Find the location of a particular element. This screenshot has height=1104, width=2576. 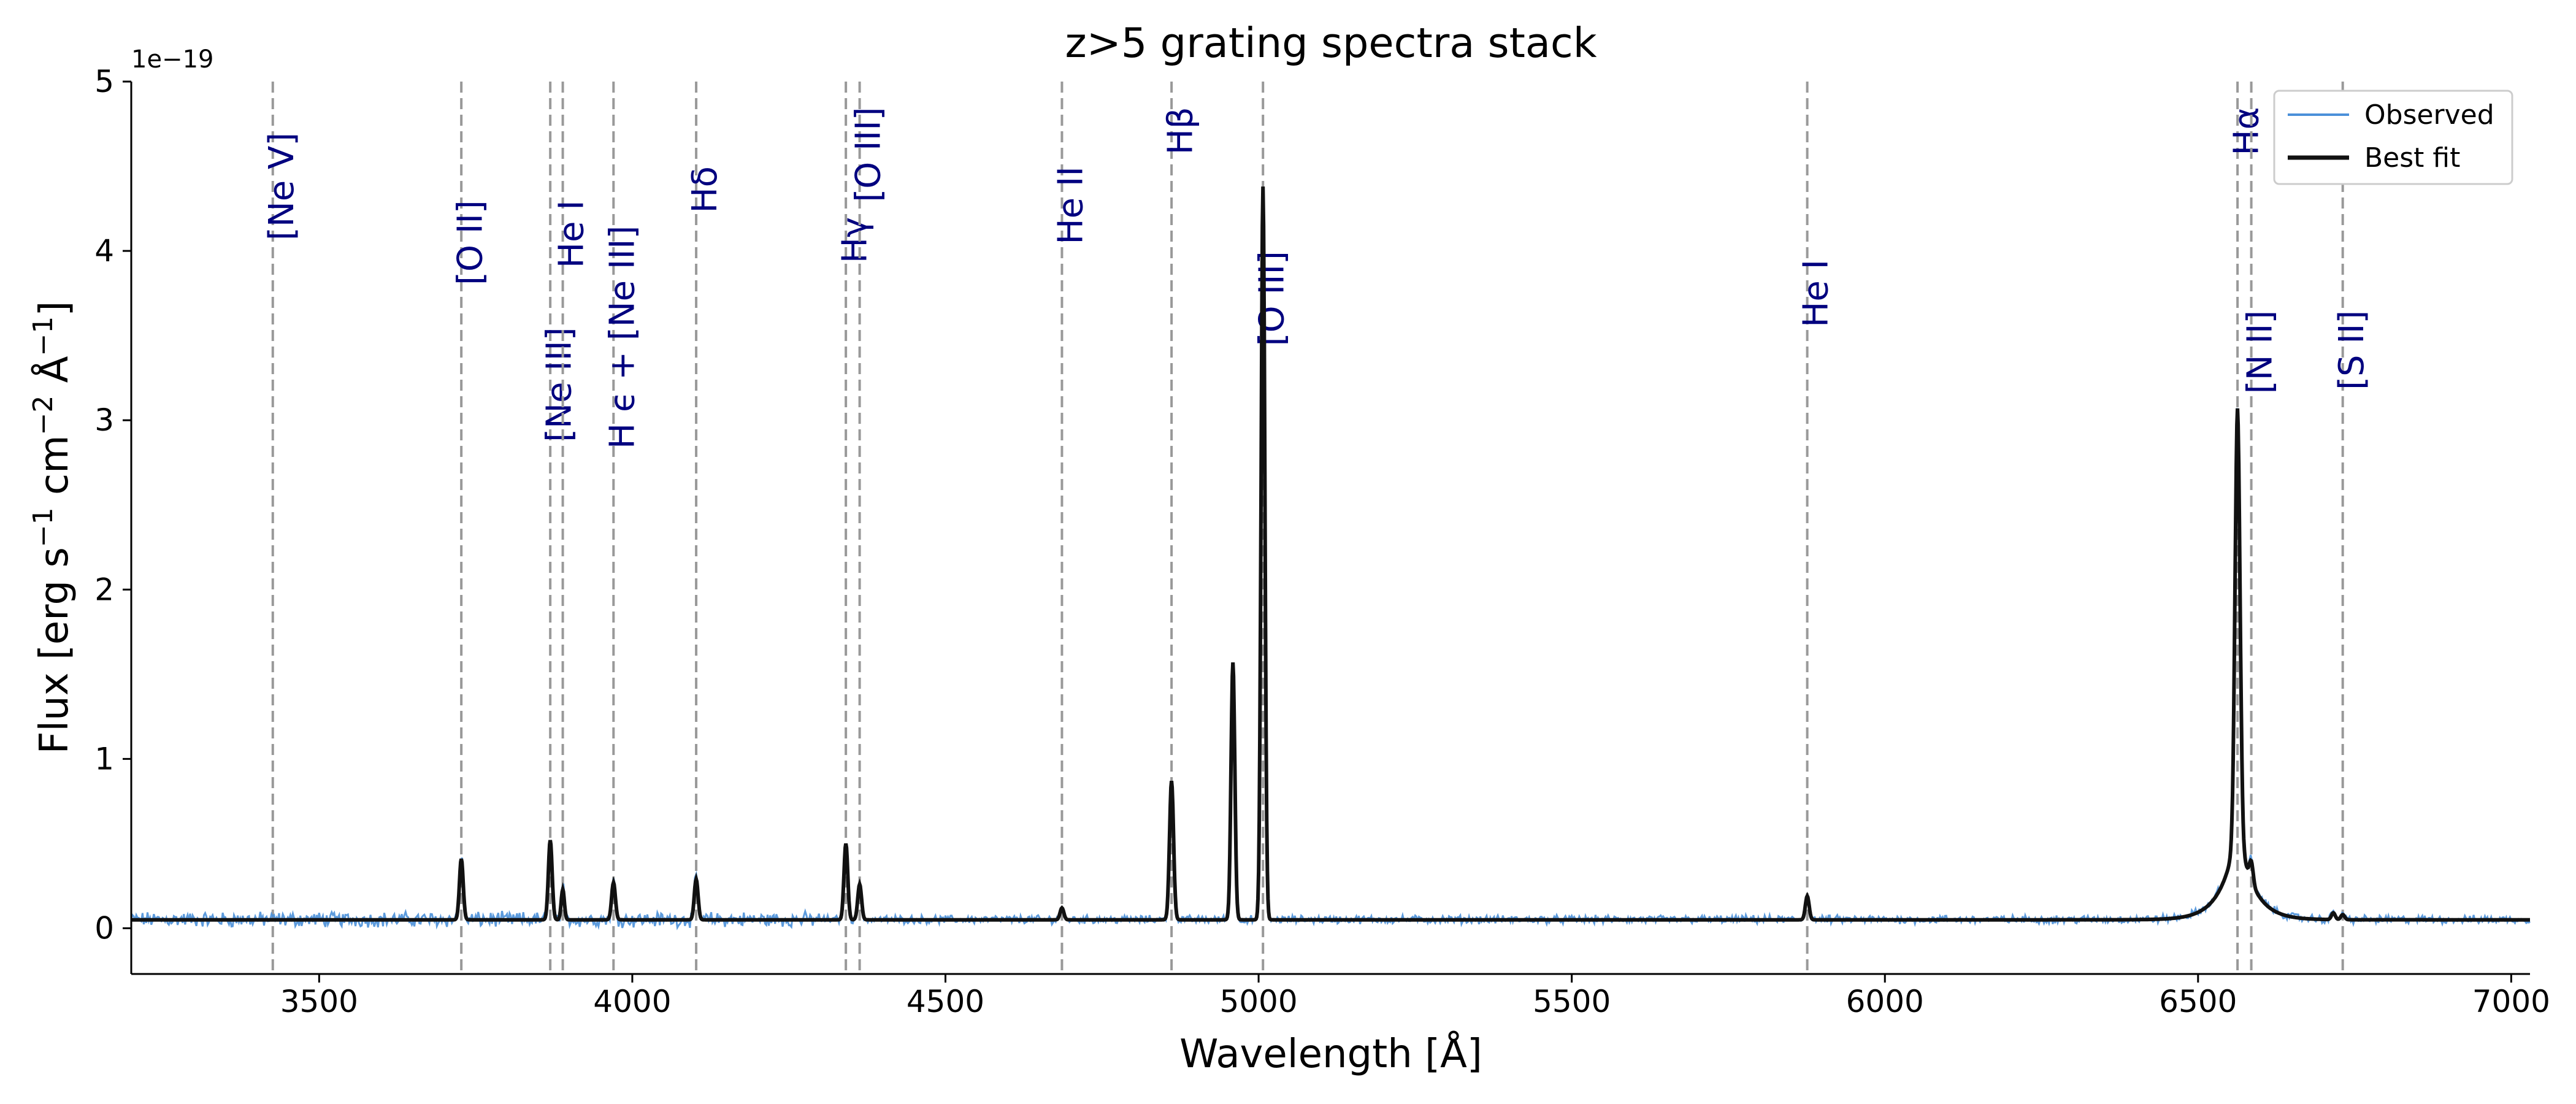

line-marker-label: [N II] is located at coordinates (2260, 352).